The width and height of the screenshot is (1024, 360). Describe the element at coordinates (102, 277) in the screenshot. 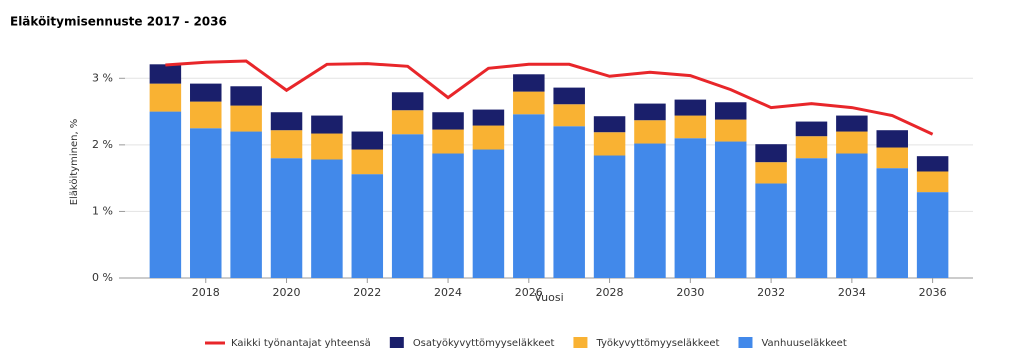

I see `y-tick-label: 0 %` at that location.